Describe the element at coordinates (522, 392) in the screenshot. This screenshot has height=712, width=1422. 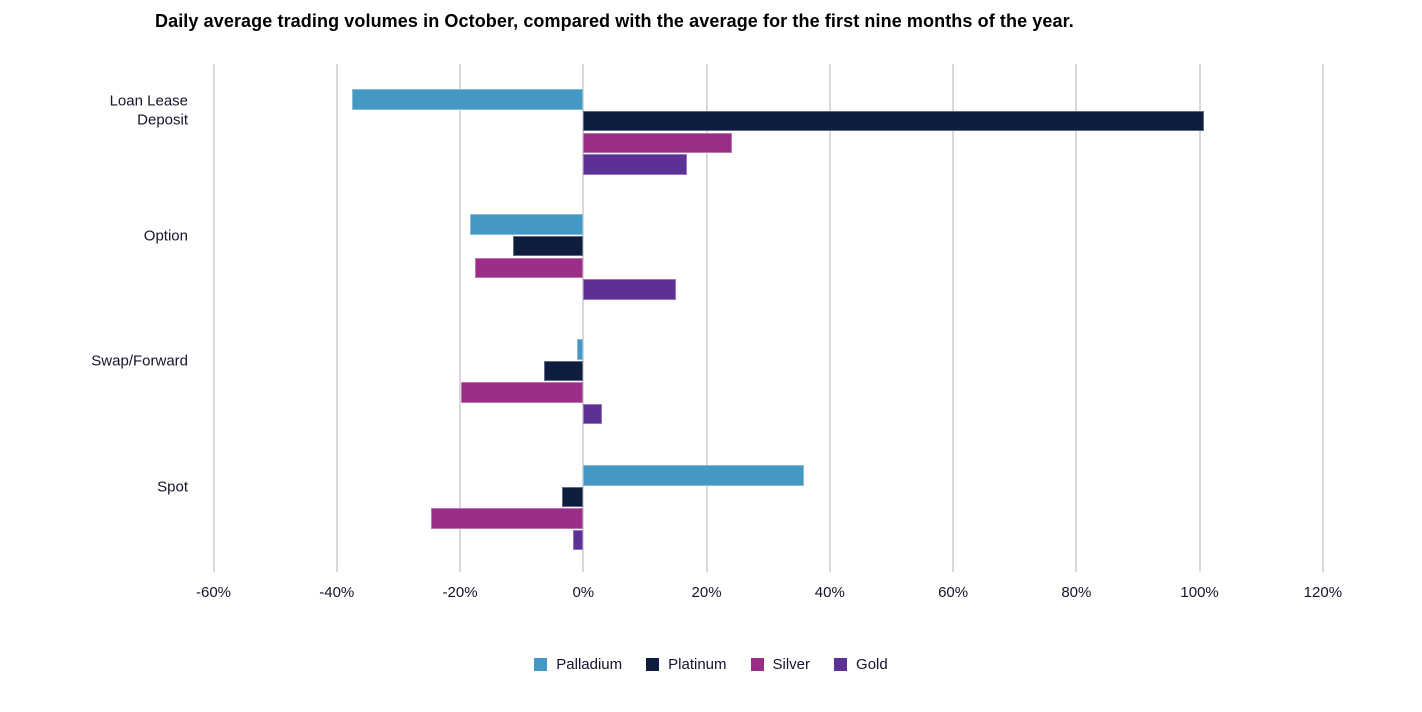
I see `bar-silver-swap-forward` at that location.